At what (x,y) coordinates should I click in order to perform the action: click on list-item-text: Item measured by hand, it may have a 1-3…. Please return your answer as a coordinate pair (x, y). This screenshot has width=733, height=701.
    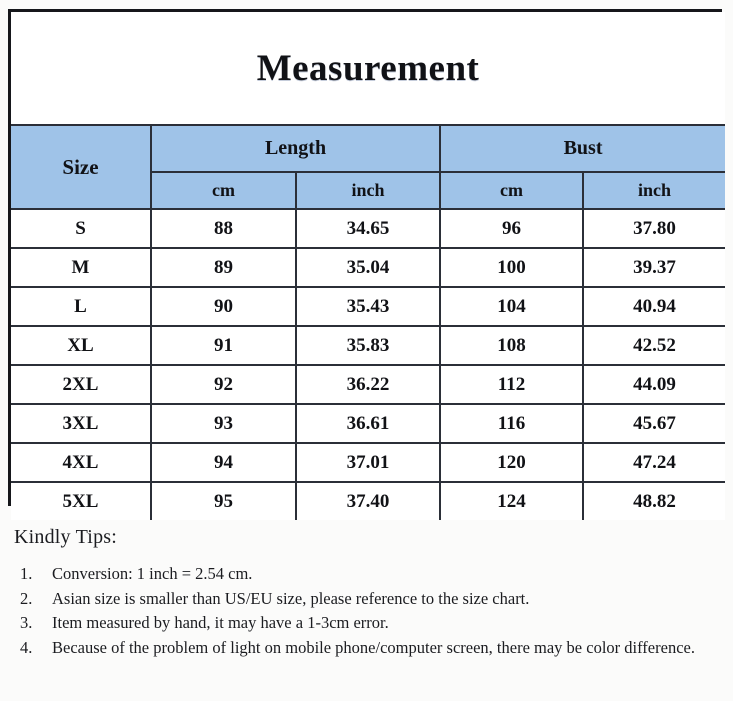
    Looking at the image, I should click on (220, 622).